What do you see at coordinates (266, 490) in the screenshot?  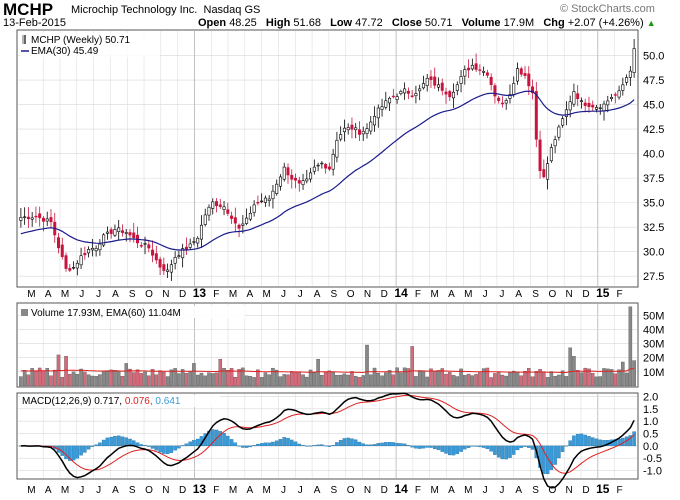 I see `bottom-x-tick-label: M` at bounding box center [266, 490].